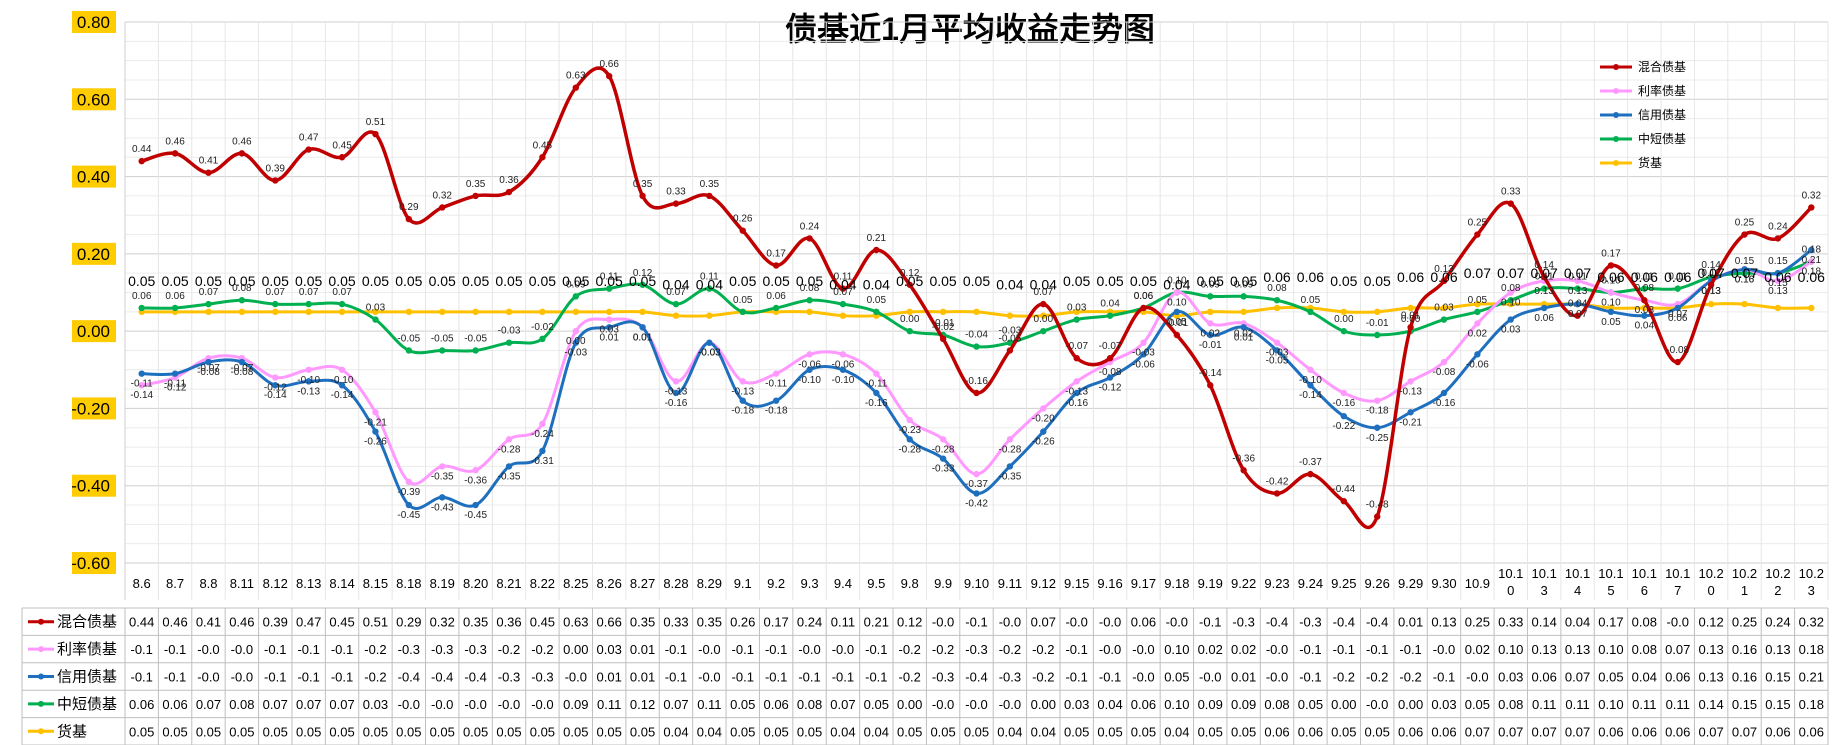  I want to click on legend-entry: 混合债基, so click(1662, 66).